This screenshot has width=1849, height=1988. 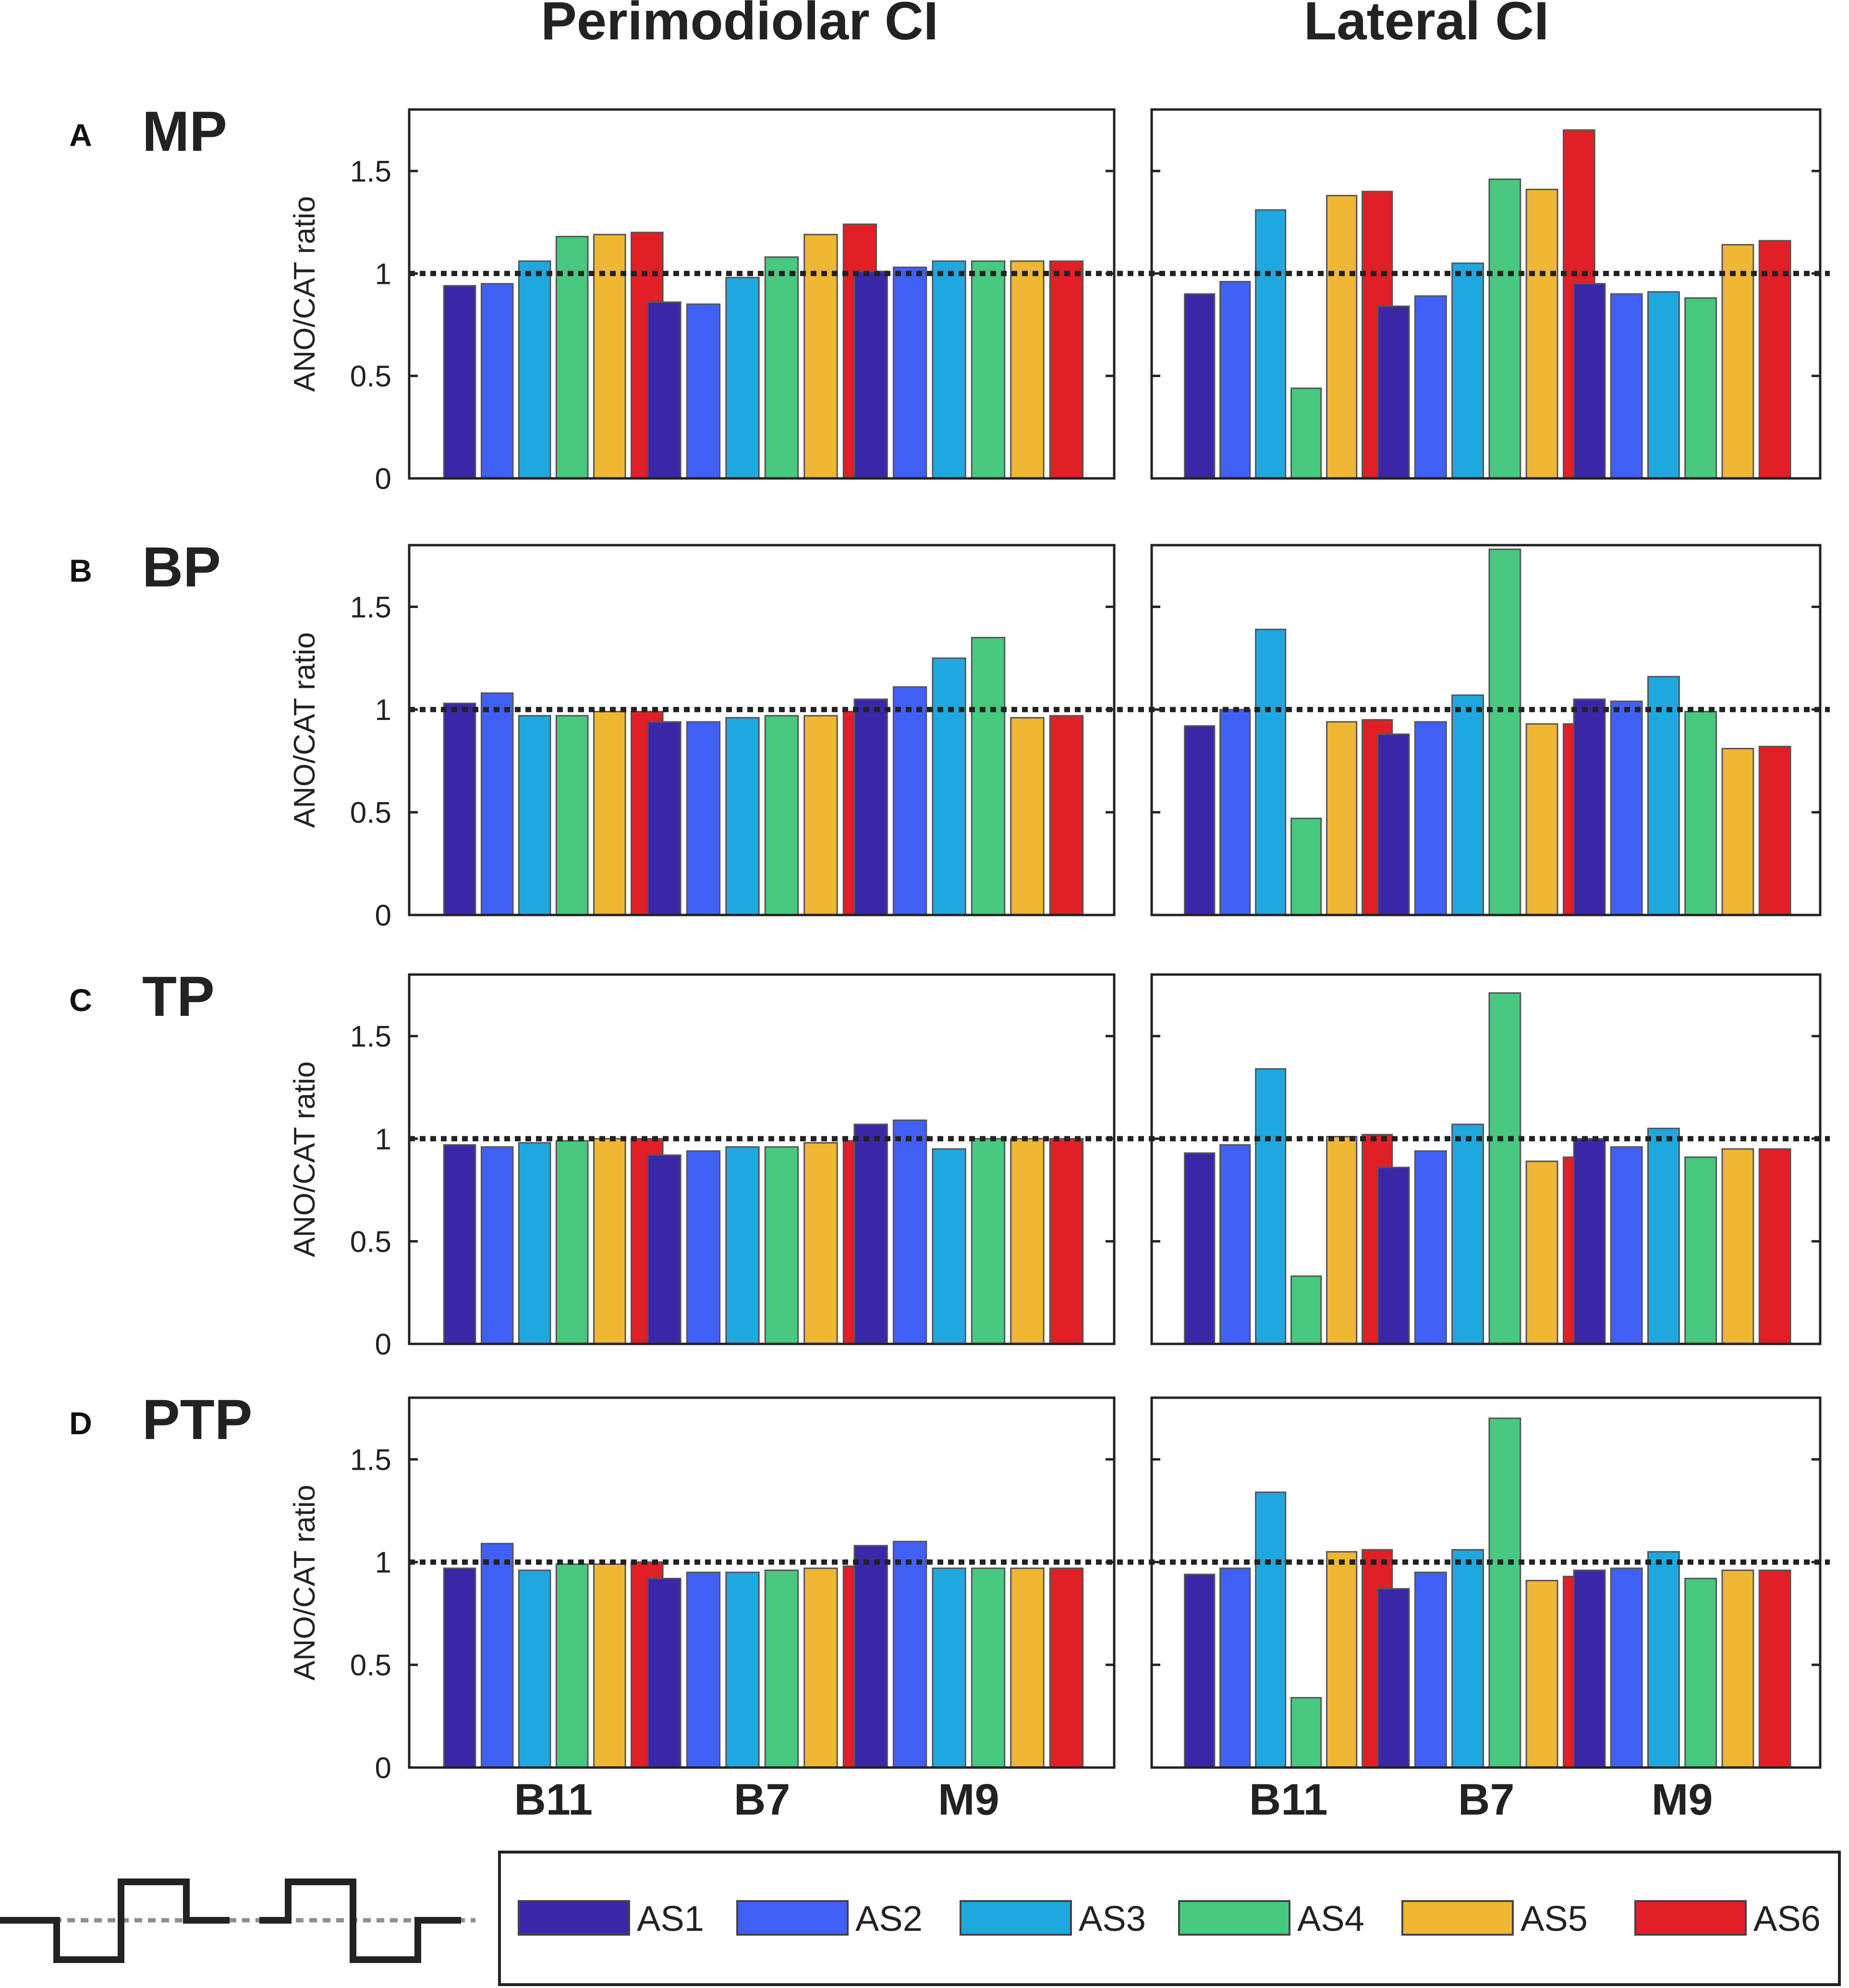 What do you see at coordinates (371, 171) in the screenshot?
I see `y-tick-label: 1.5` at bounding box center [371, 171].